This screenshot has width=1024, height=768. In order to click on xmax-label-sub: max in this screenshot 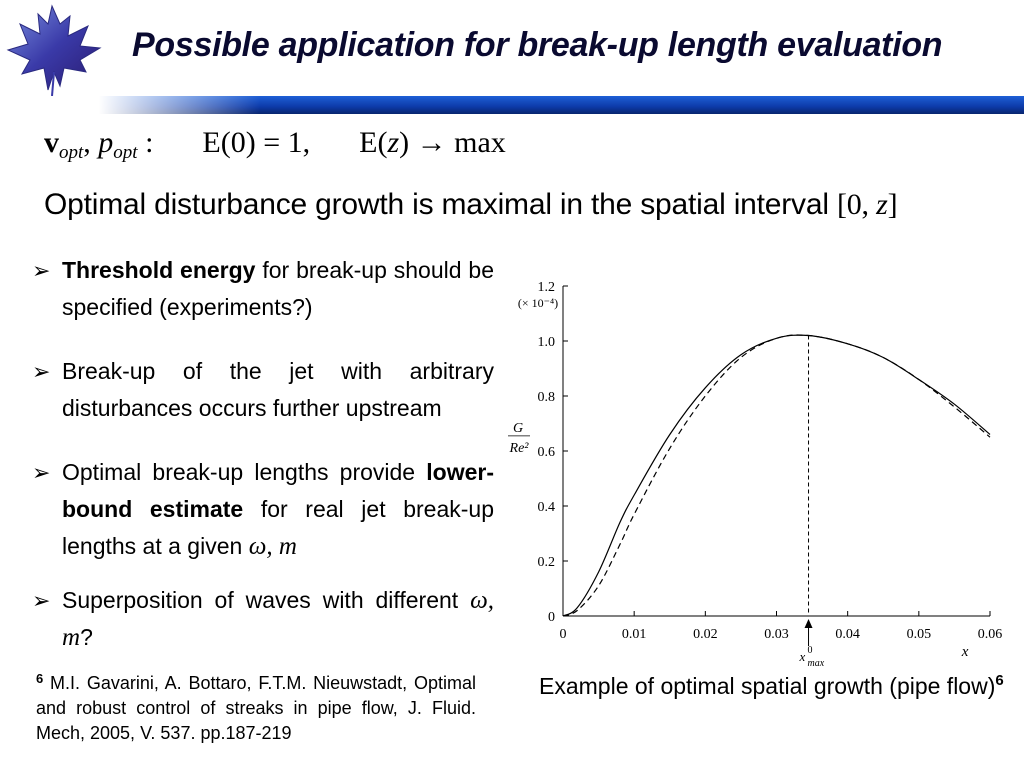, I will do `click(816, 663)`.